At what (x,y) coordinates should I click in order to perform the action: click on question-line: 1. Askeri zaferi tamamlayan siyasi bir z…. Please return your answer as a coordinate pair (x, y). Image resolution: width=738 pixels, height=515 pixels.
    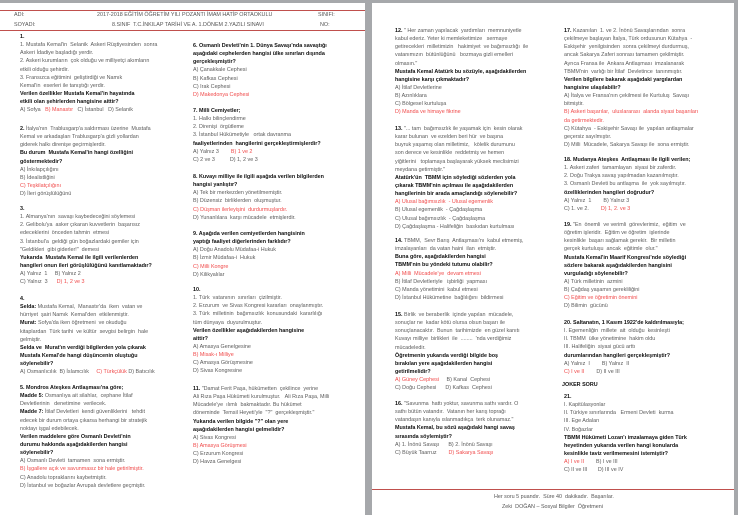
    Looking at the image, I should click on (627, 168).